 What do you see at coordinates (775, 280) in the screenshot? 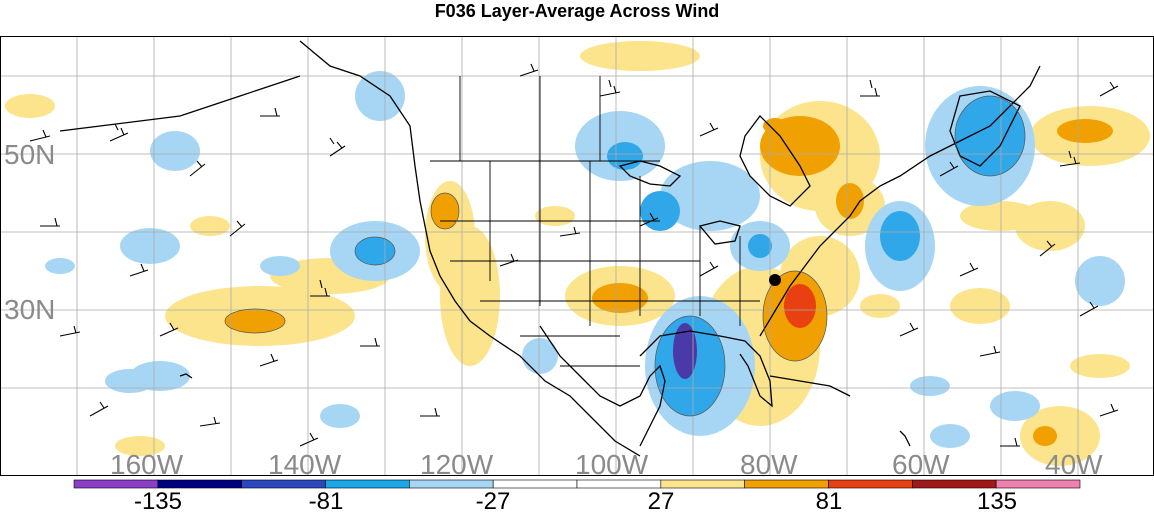
I see `location-marker-dot` at bounding box center [775, 280].